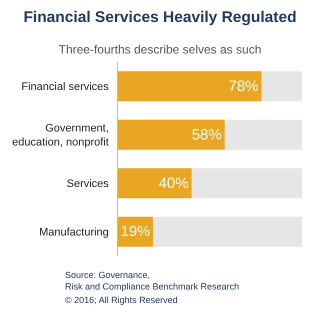  I want to click on y-tick-label: Services, so click(88, 184).